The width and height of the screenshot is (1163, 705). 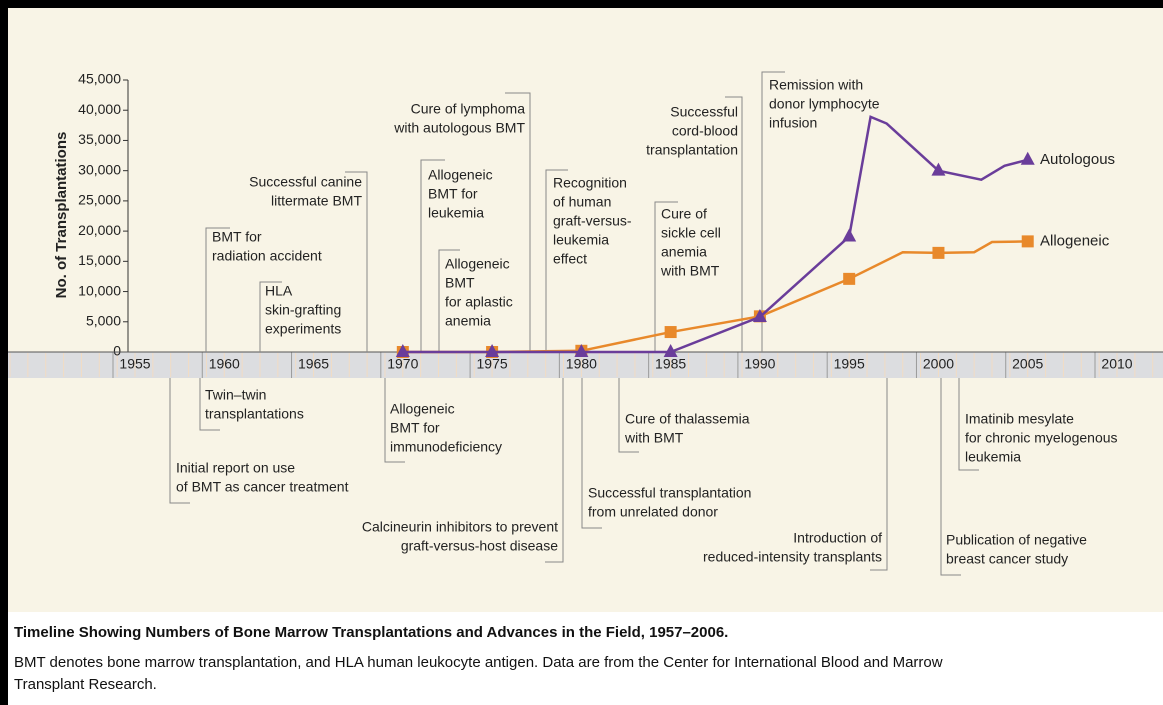 I want to click on annotation-text: graft-versus-host disease, so click(x=479, y=546).